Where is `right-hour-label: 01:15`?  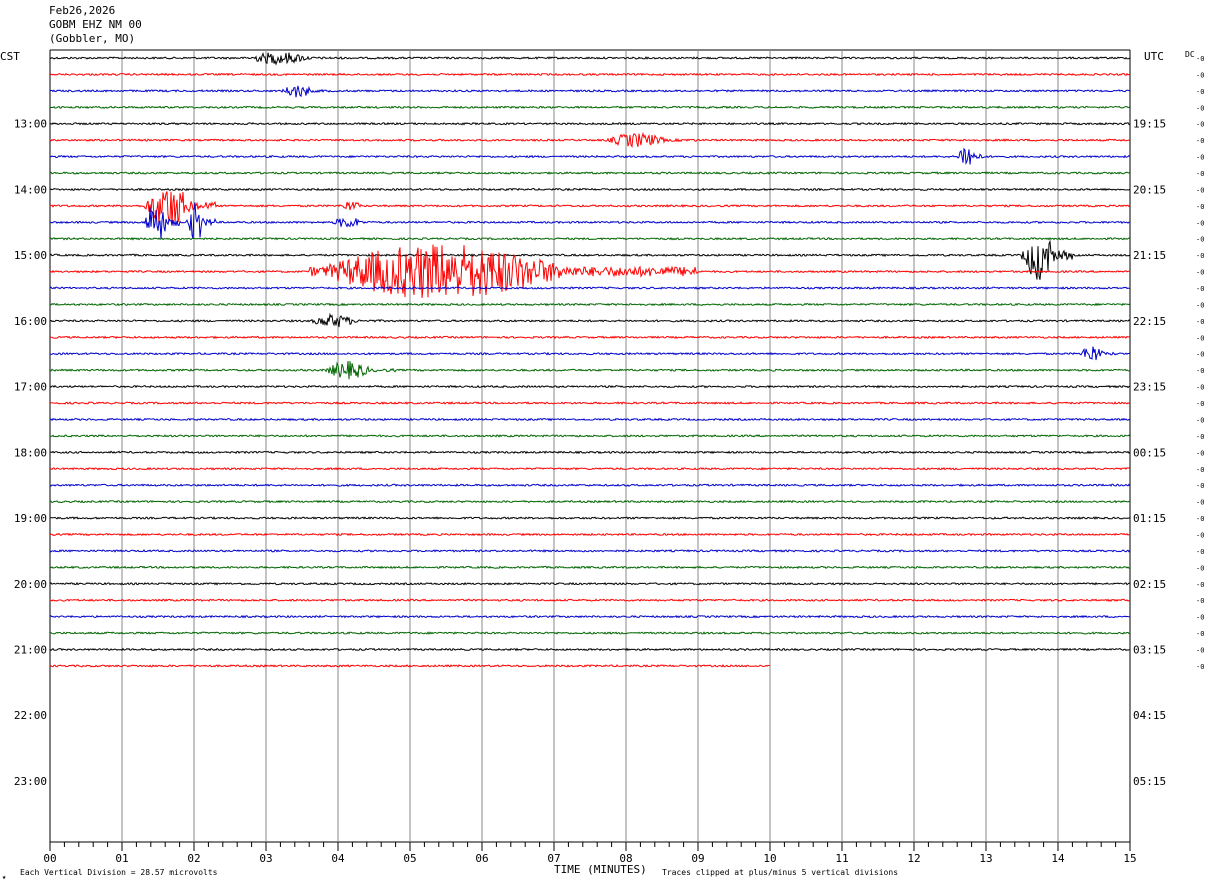 right-hour-label: 01:15 is located at coordinates (1149, 518).